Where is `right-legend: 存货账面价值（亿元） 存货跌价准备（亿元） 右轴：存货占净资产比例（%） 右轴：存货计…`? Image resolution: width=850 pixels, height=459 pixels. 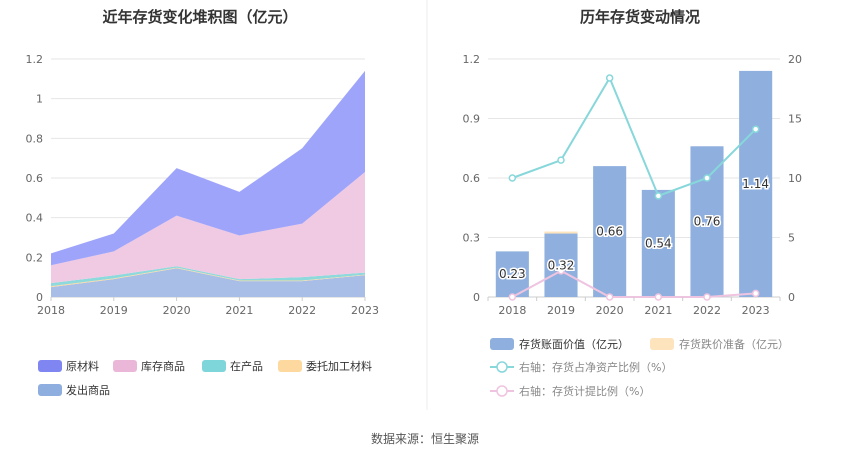
right-legend: 存货账面价值（亿元） 存货跌价准备（亿元） 右轴：存货占净资产比例（%） 右轴：存货计… is located at coordinates (639, 367).